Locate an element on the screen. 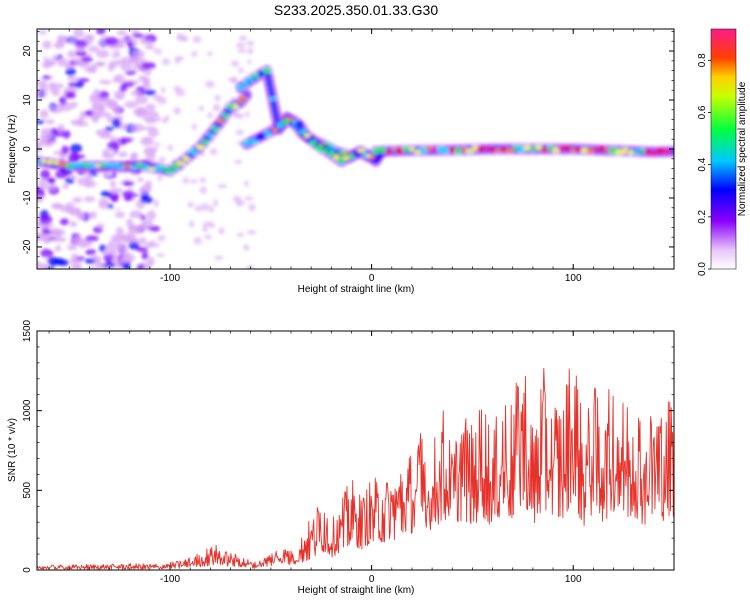 The height and width of the screenshot is (600, 750). snr-y-tick-label: 1000 is located at coordinates (27, 410).